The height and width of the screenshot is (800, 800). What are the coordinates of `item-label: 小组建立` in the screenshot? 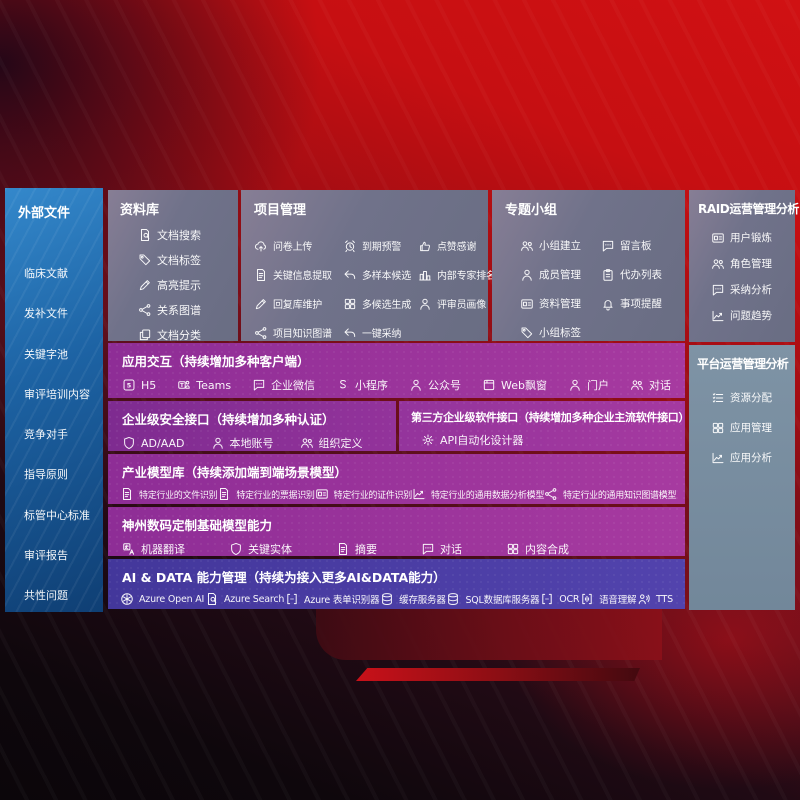 It's located at (560, 246).